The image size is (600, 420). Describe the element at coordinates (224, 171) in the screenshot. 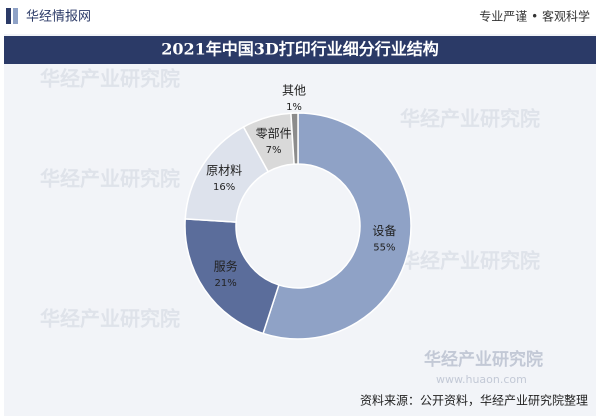

I see `slice-label: 原材料` at that location.